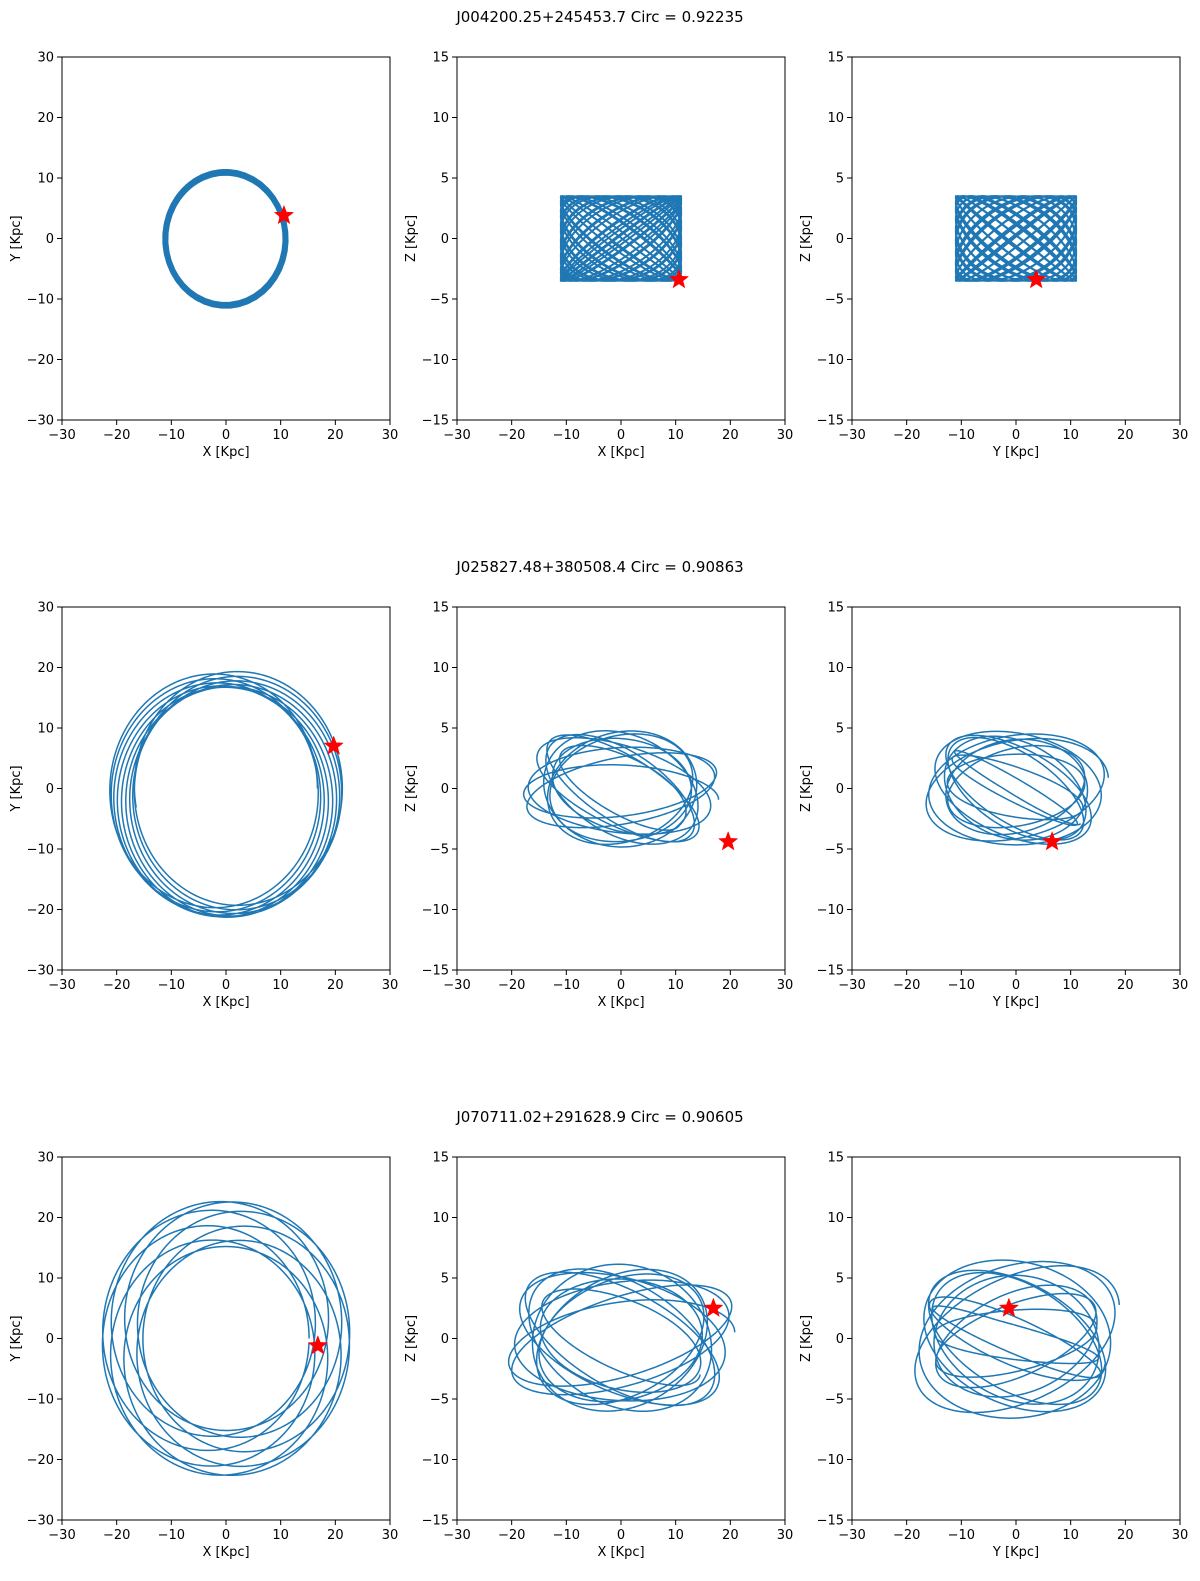  Describe the element at coordinates (599, 17) in the screenshot. I see `row-title: J004200.25+245453.7 Circ = 0.92235` at that location.